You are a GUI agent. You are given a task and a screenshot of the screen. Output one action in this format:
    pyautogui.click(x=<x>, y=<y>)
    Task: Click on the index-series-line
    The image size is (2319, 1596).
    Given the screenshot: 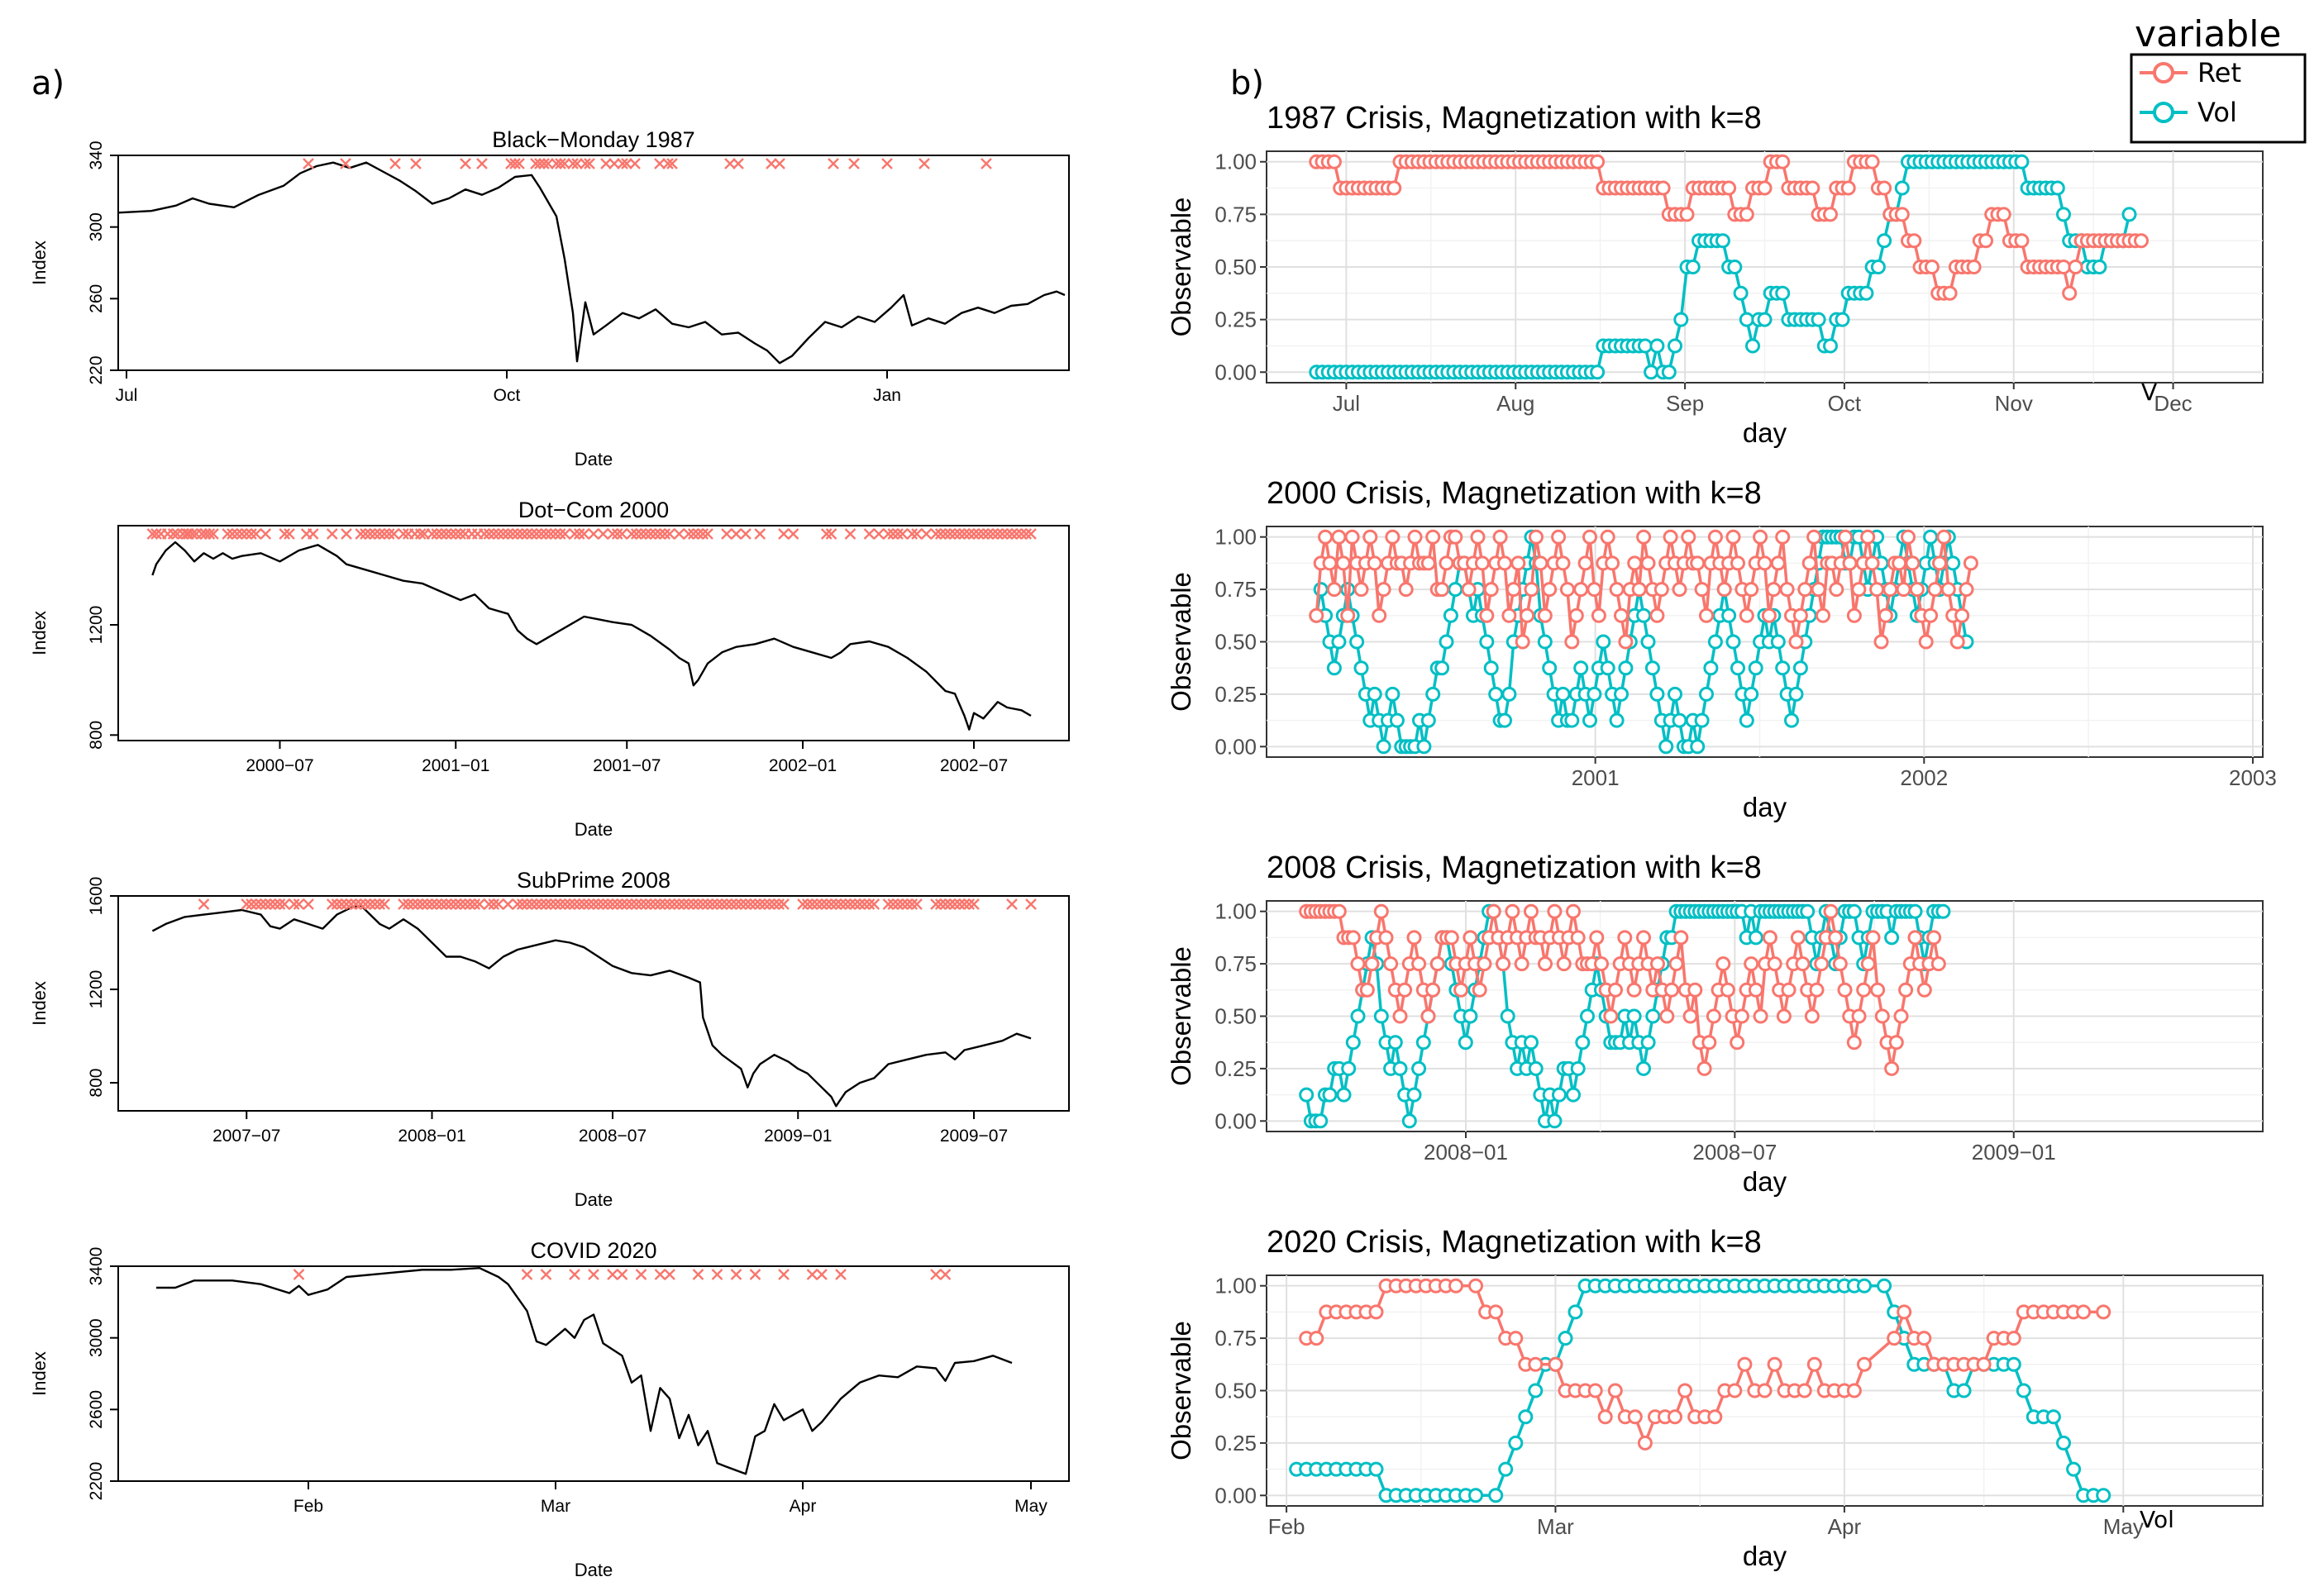 What is the action you would take?
    pyautogui.click(x=584, y=1370)
    